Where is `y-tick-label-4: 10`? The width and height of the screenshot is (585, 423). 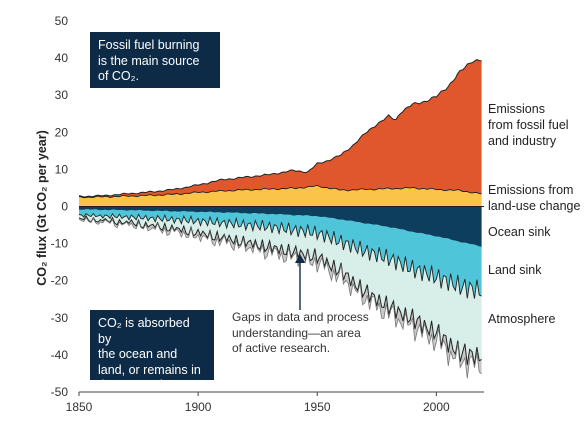
y-tick-label-4: 10 is located at coordinates (62, 169).